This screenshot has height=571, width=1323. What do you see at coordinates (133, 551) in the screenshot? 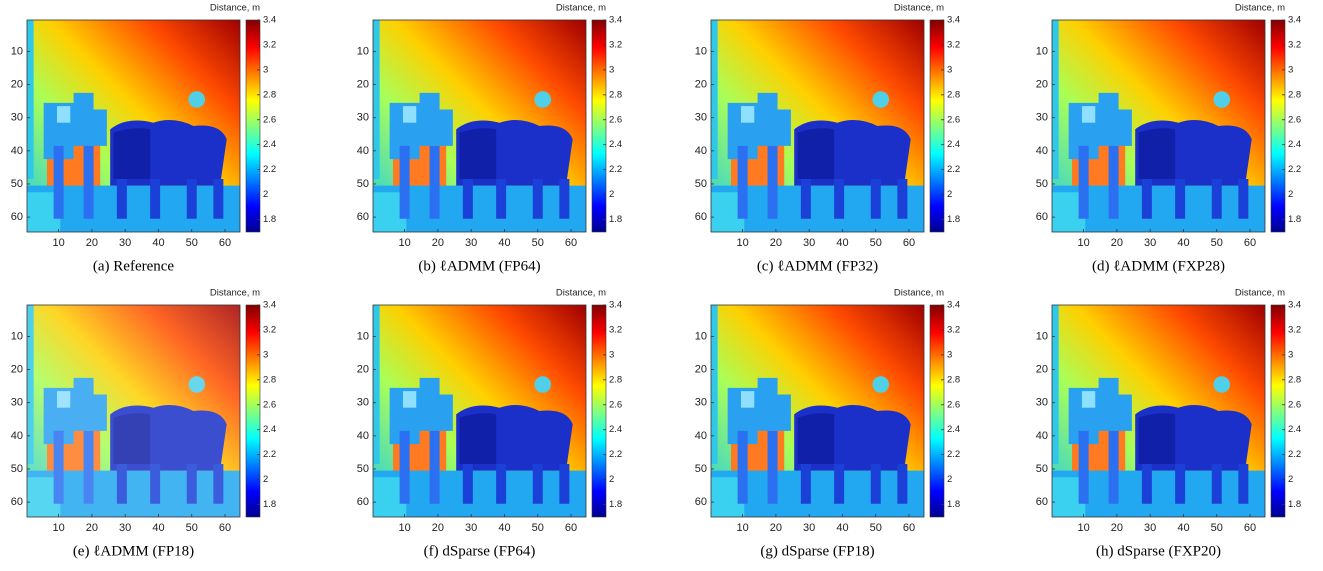
I see `caption: (e) ℓADMM (FP18)` at bounding box center [133, 551].